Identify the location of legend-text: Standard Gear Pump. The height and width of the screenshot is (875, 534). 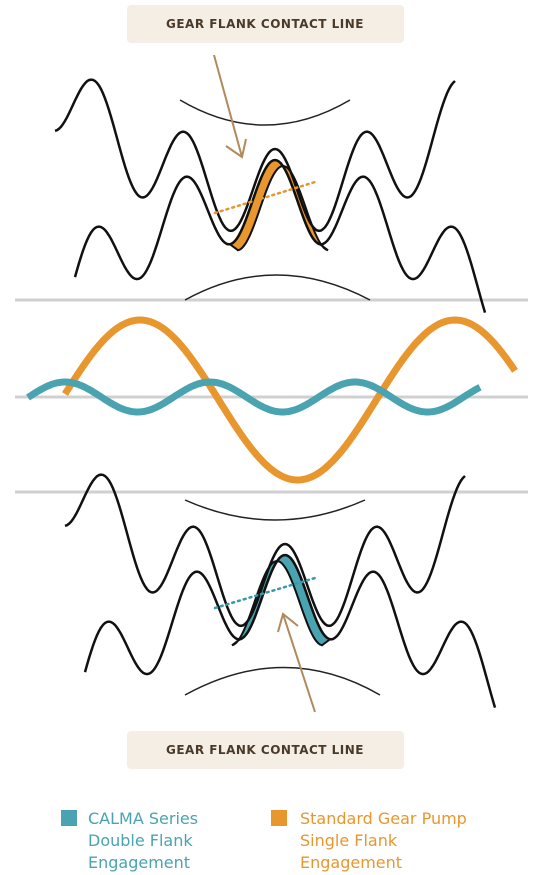
(383, 818).